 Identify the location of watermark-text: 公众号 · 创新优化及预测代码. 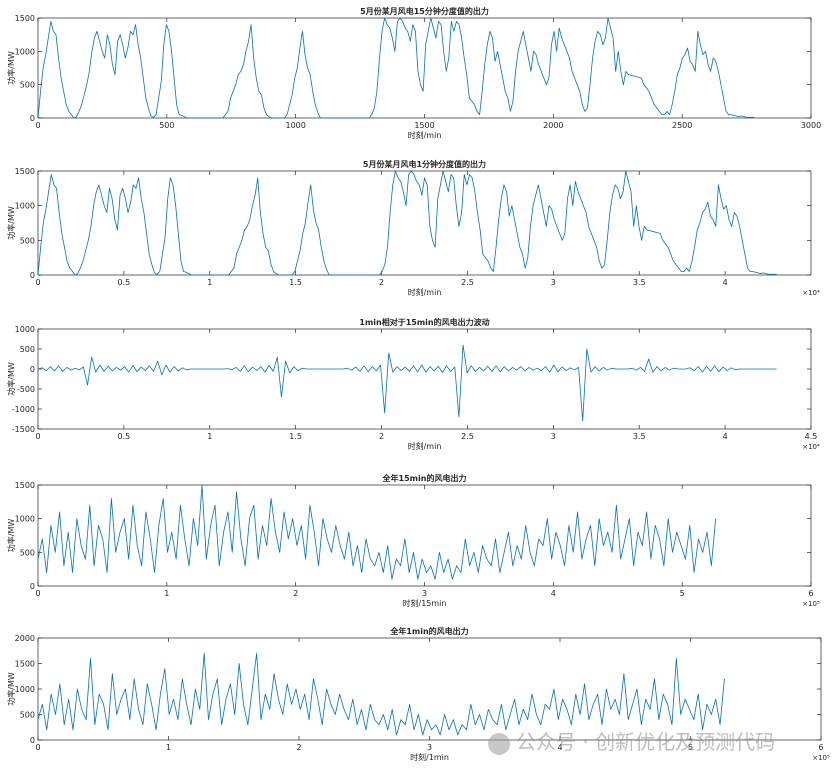
(646, 742).